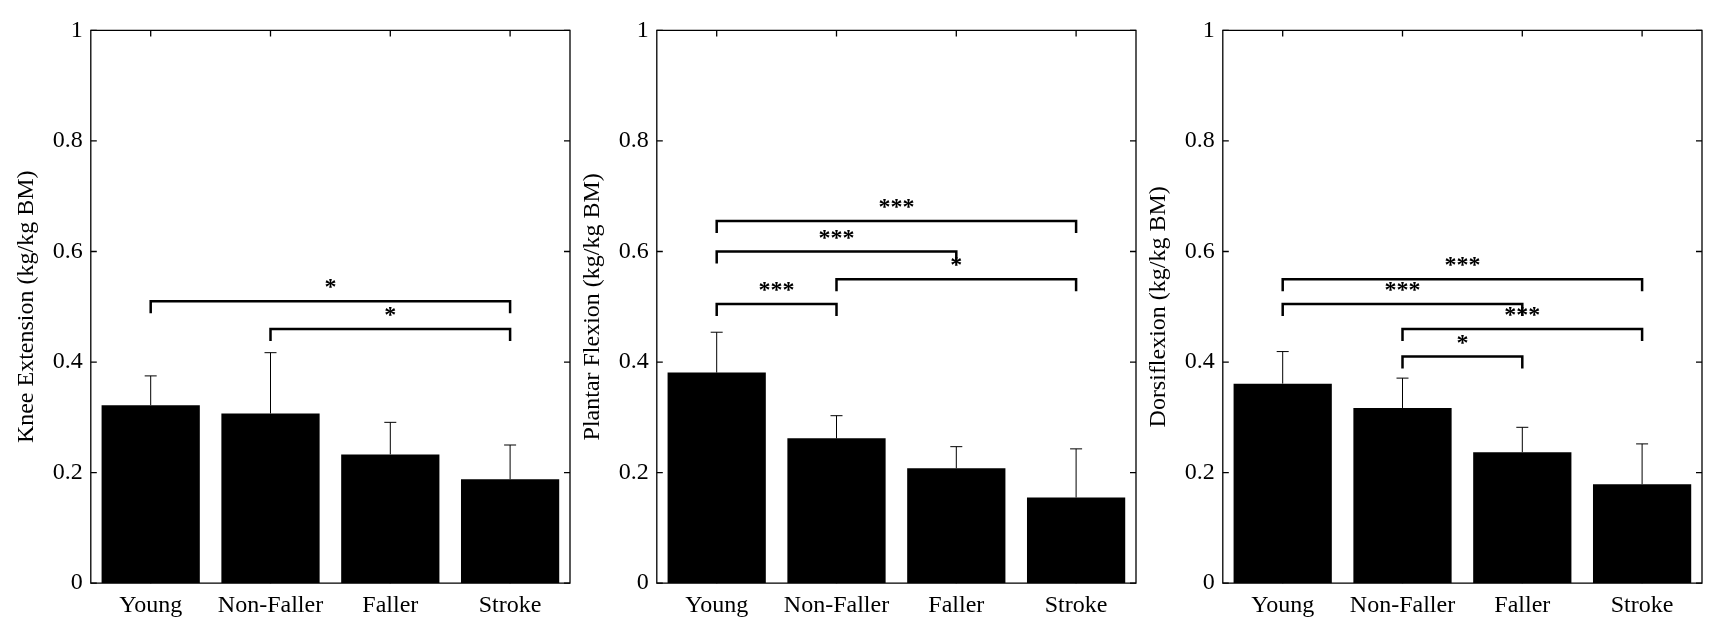 The width and height of the screenshot is (1716, 631). What do you see at coordinates (590, 307) in the screenshot?
I see `y-axis-title: Plantar Flexion (kg/kg BM)` at bounding box center [590, 307].